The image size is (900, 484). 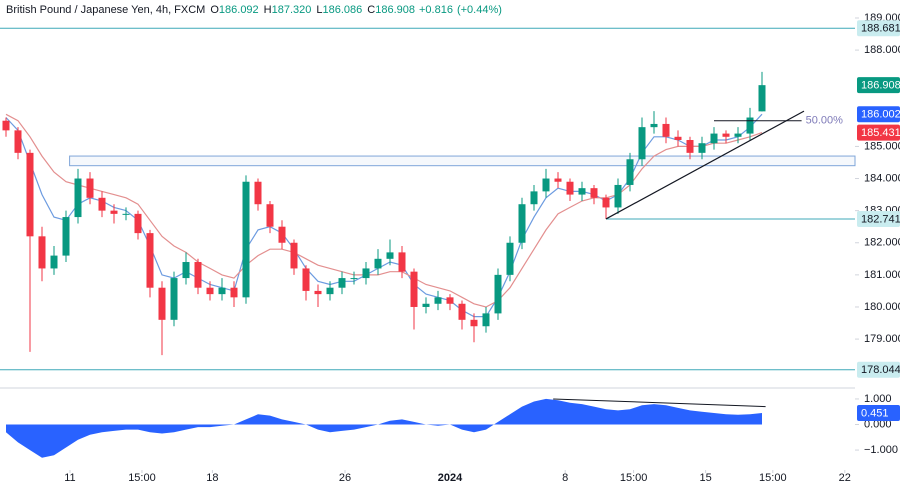 I want to click on trendline, so click(x=705, y=165).